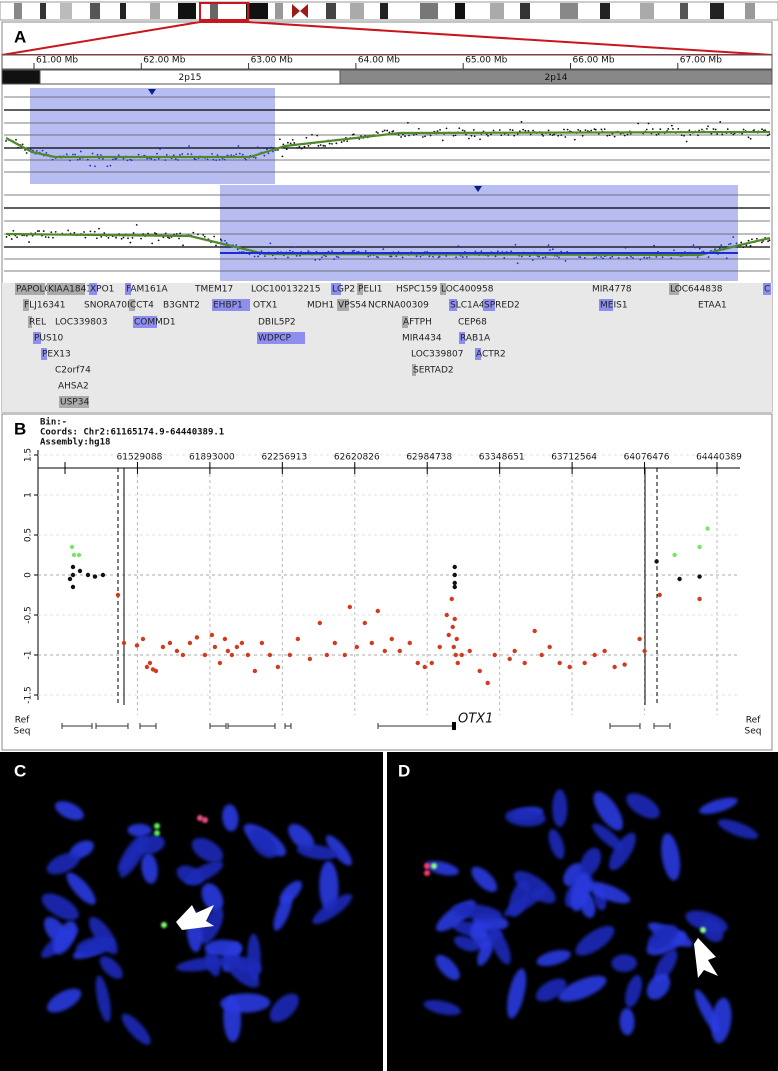 Image resolution: width=778 pixels, height=1071 pixels. I want to click on x-tick-label: 63712564, so click(574, 458).